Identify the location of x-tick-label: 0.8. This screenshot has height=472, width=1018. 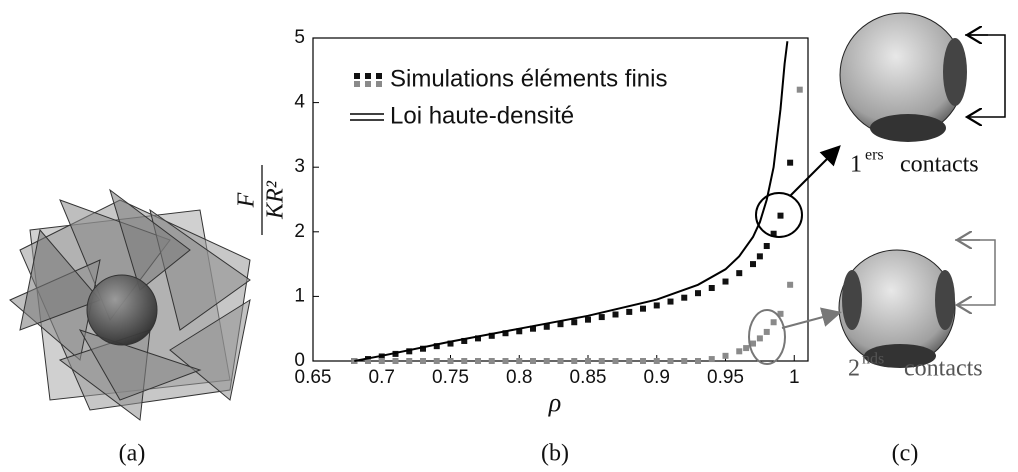
(519, 377).